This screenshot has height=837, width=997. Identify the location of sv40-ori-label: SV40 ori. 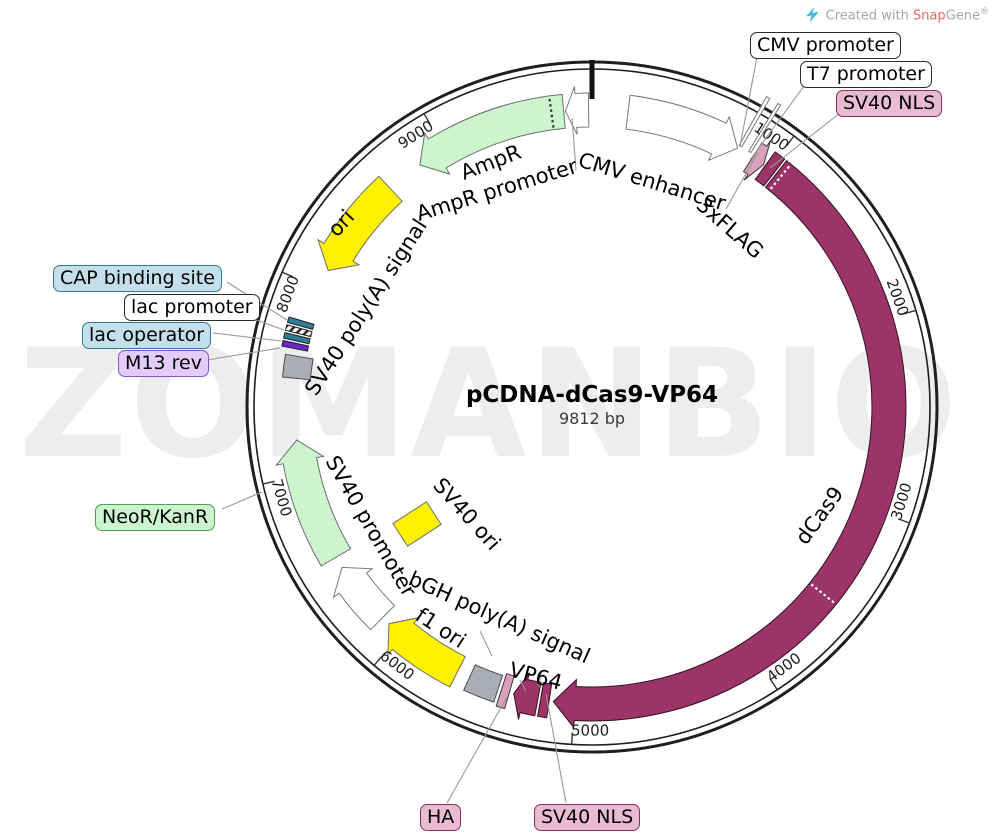
(466, 514).